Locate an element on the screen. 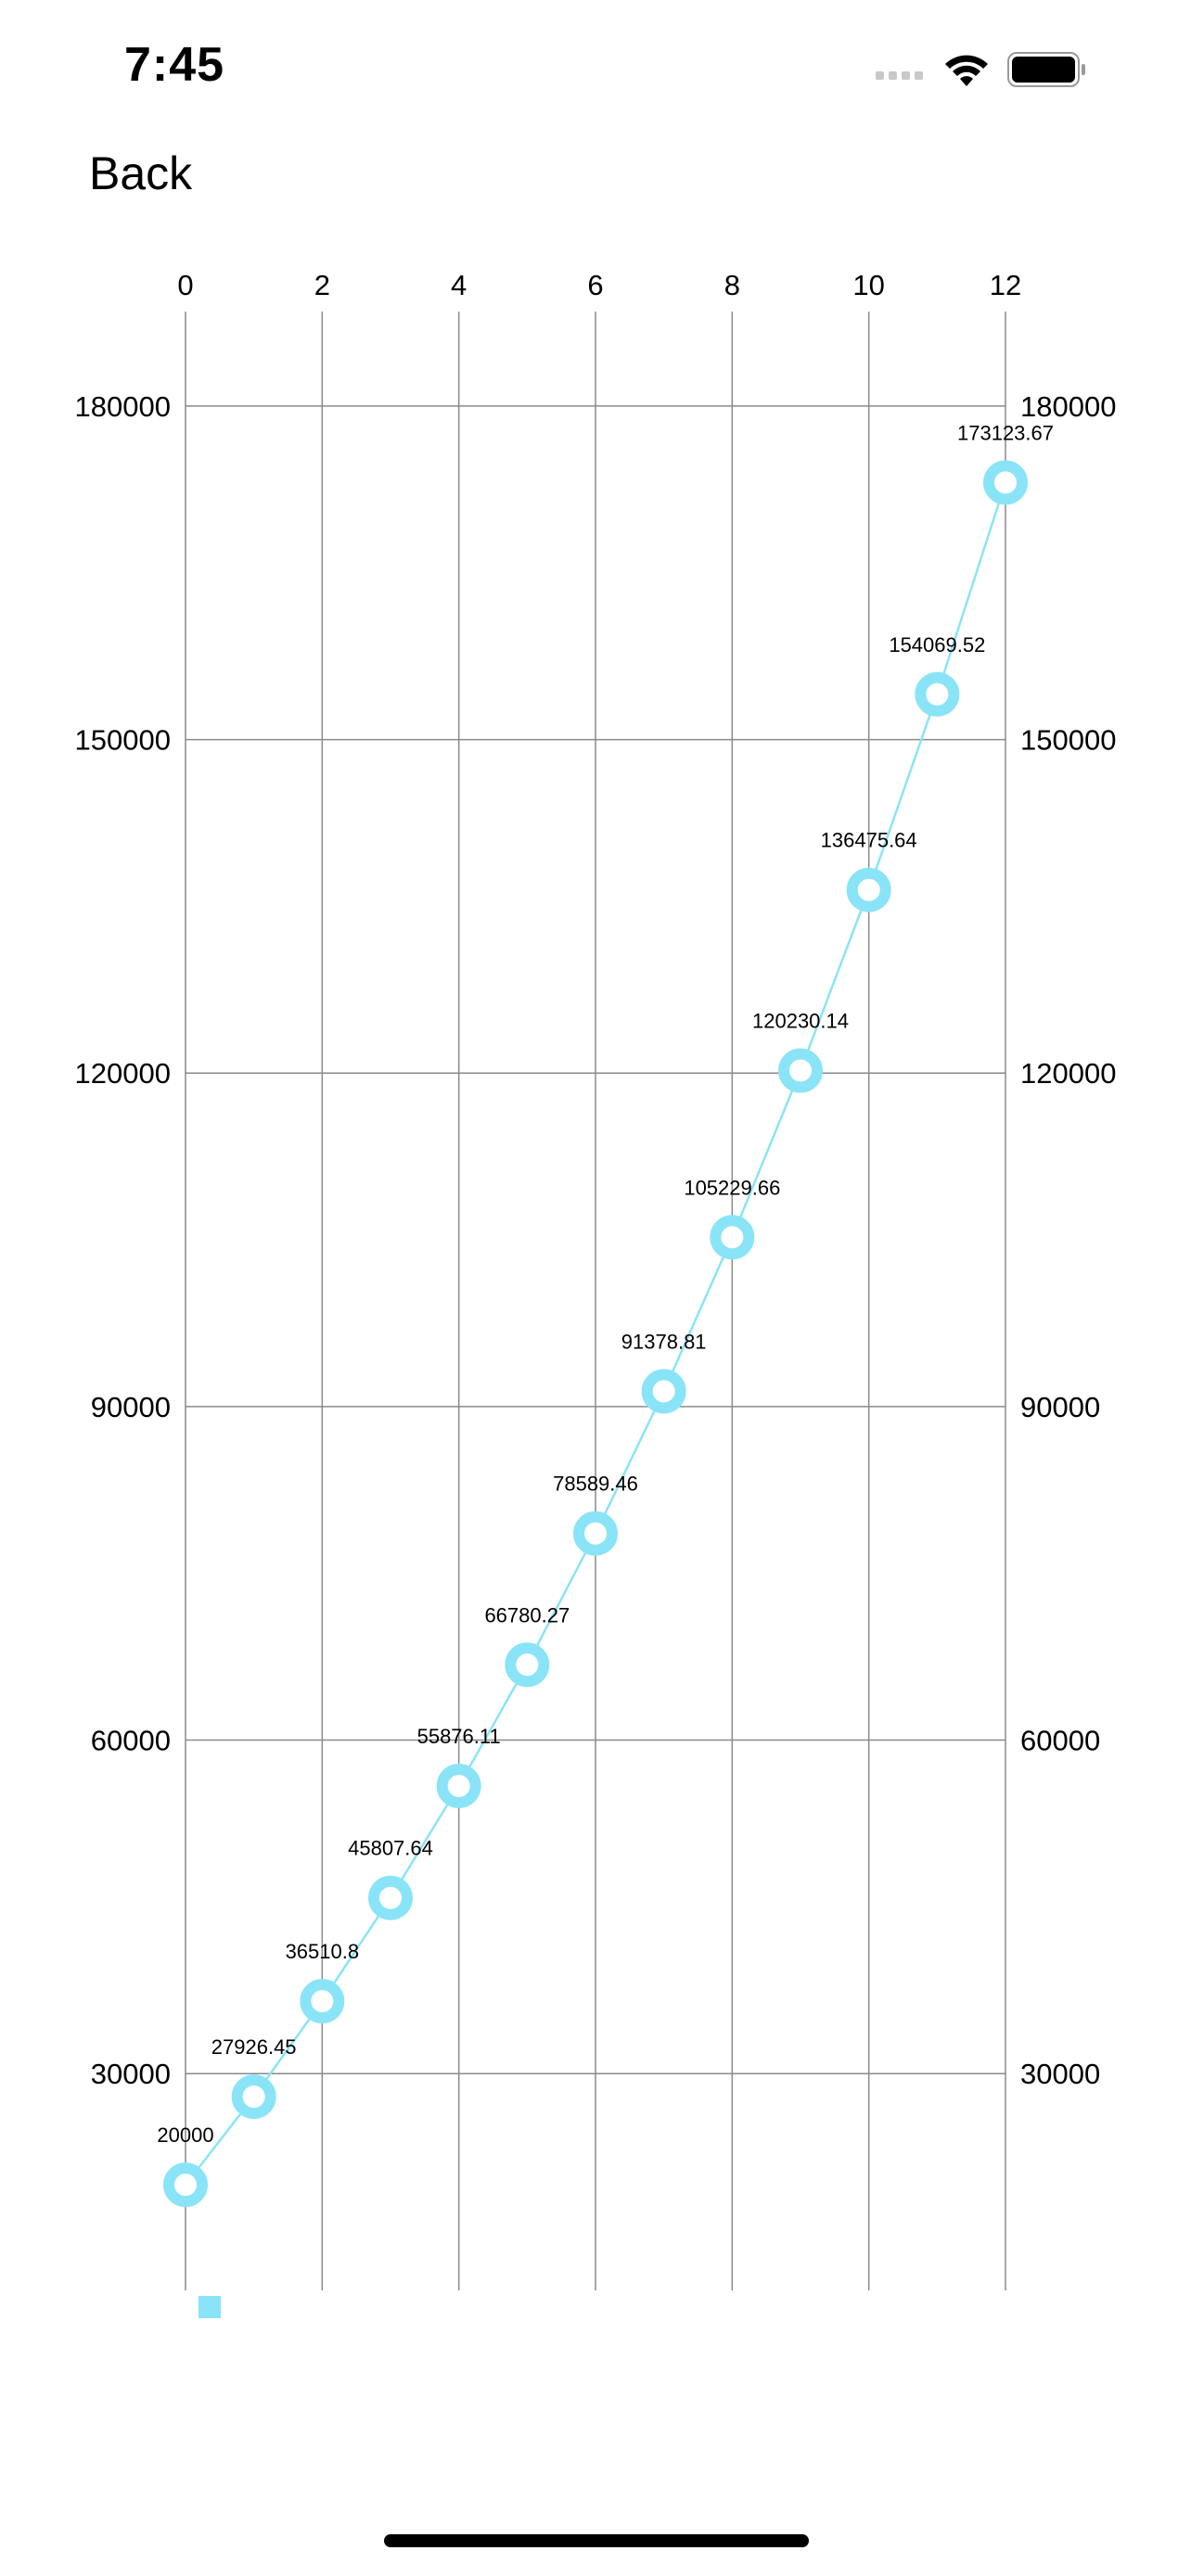 The image size is (1191, 2576). data-label: 20000 is located at coordinates (185, 2135).